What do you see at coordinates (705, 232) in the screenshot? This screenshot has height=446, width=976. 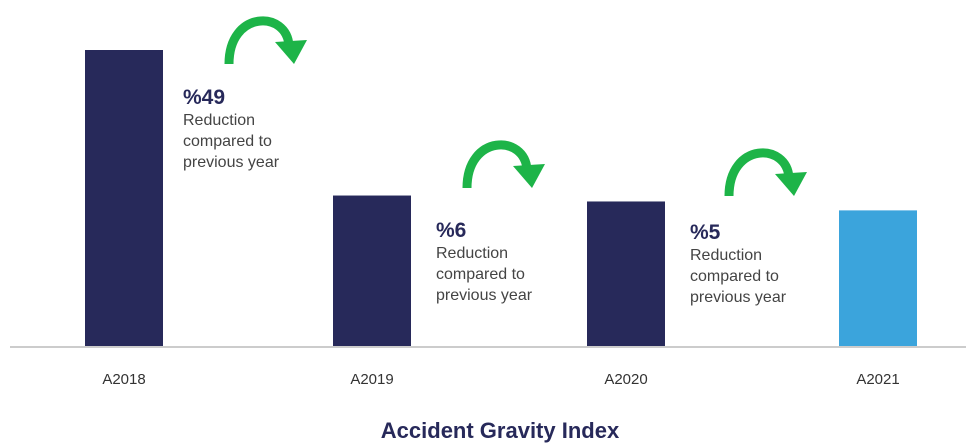 I see `annotation-percent: %5` at bounding box center [705, 232].